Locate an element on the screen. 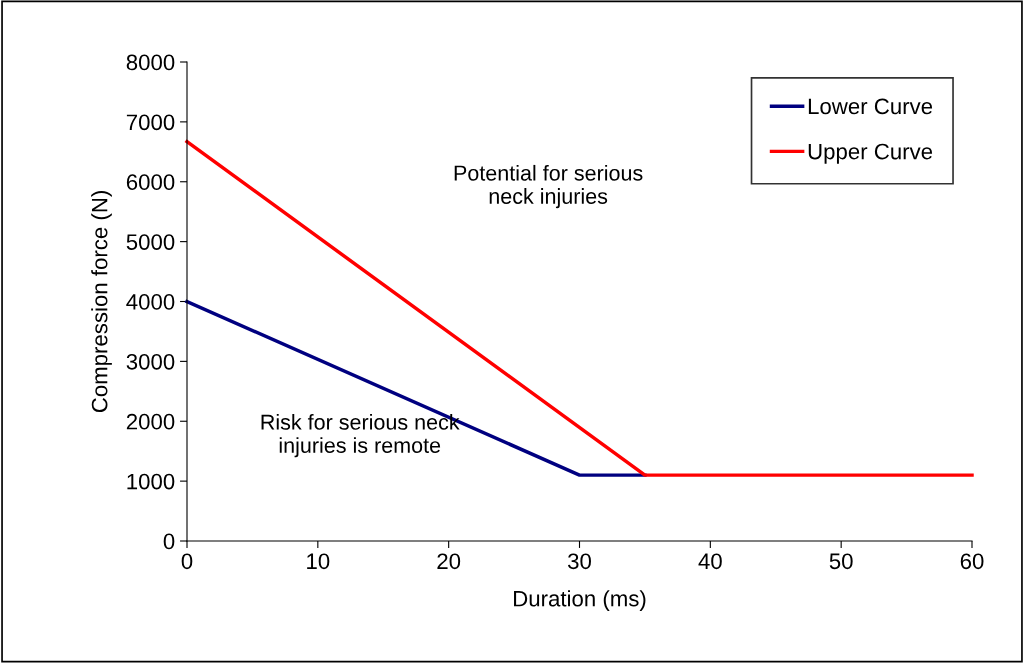 This screenshot has height=663, width=1024. x-tick-label: 0 is located at coordinates (187, 561).